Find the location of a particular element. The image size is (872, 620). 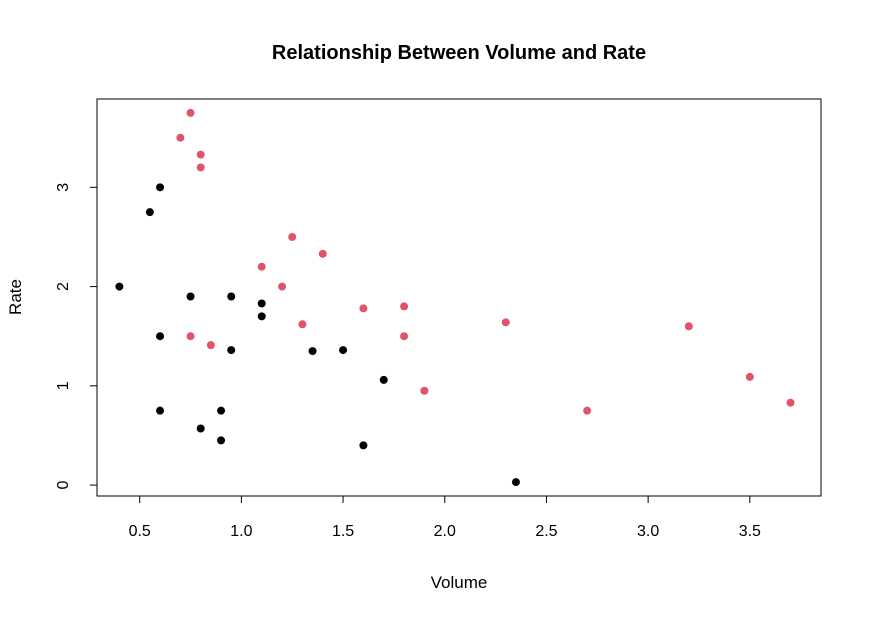

x-tick-label: 2.0 is located at coordinates (445, 531).